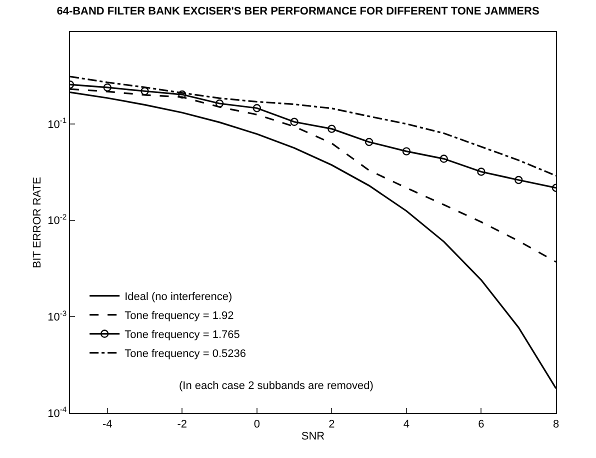 The width and height of the screenshot is (596, 458). I want to click on x-tick-label: 4, so click(406, 424).